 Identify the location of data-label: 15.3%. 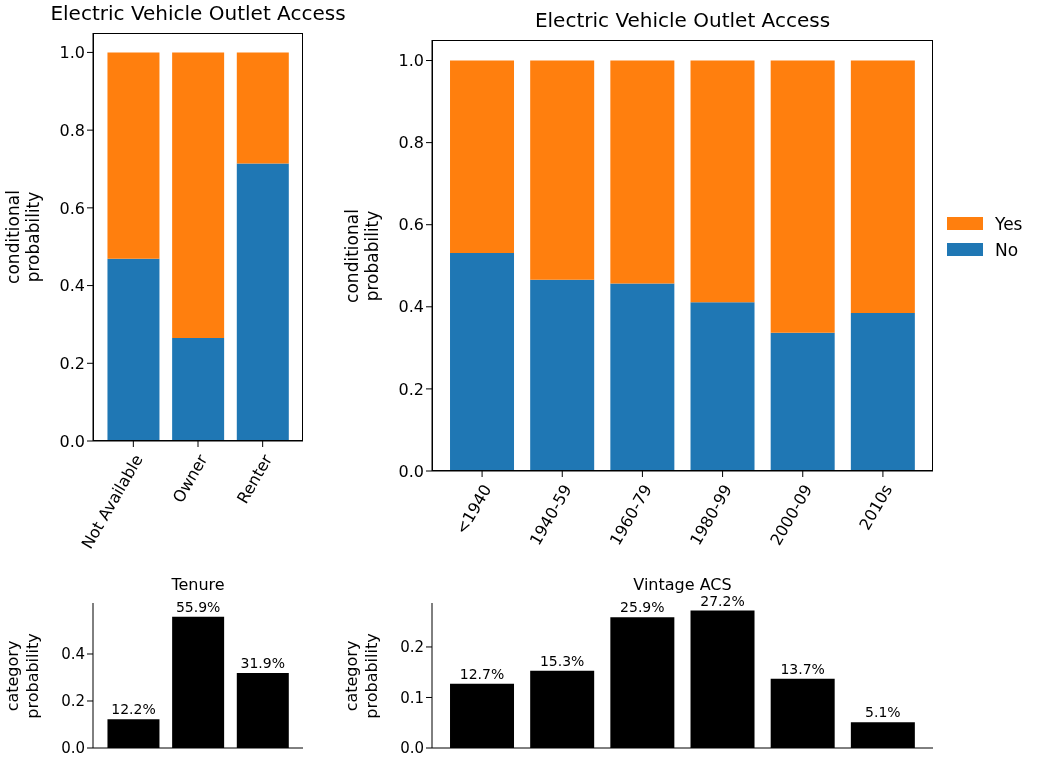
(562, 660).